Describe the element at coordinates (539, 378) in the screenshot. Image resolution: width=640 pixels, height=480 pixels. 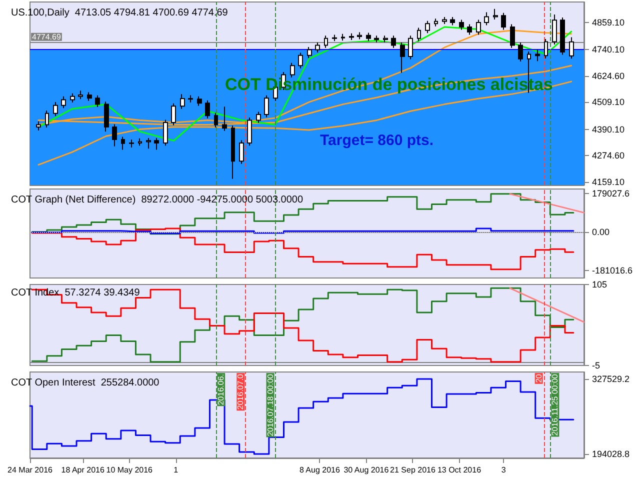
I see `ref-line-label: 20` at that location.